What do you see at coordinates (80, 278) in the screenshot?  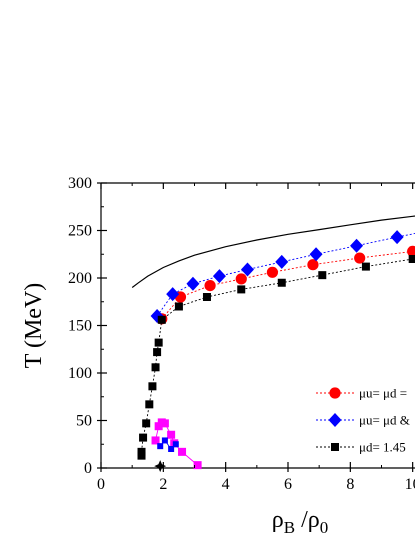 I see `y-tick-label: 200` at bounding box center [80, 278].